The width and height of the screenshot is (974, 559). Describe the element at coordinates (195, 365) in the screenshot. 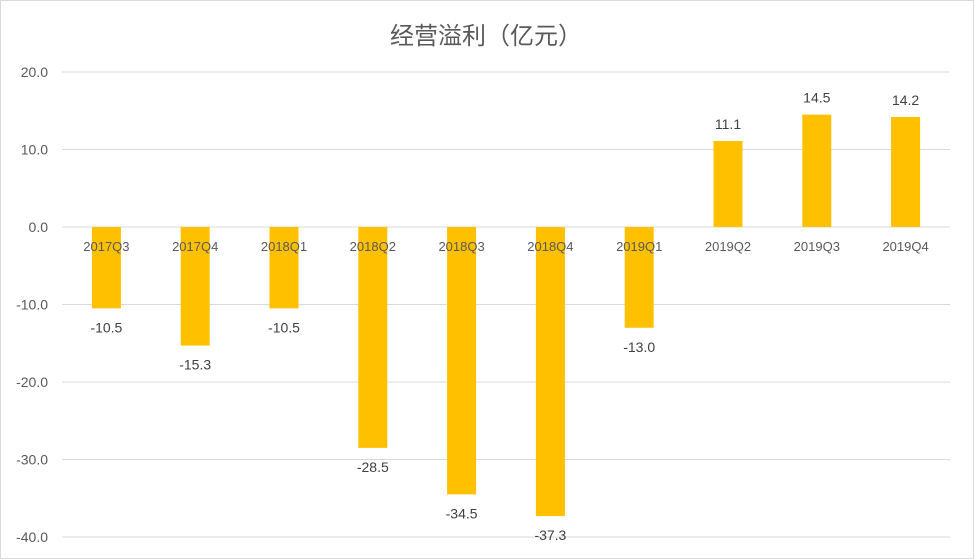

I see `data-label: -15.3` at that location.